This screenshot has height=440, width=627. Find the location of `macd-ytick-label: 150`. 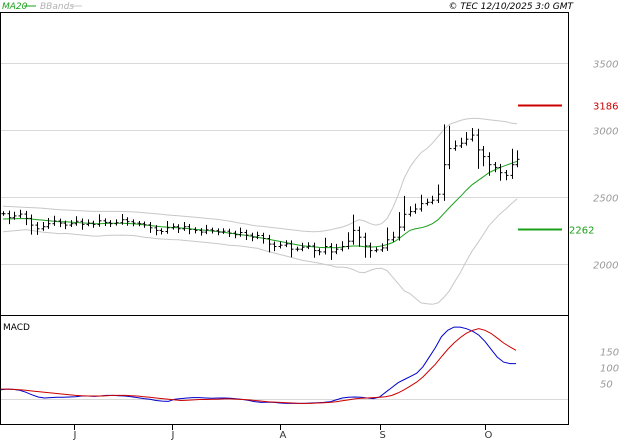

macd-ytick-label: 150 is located at coordinates (609, 353).